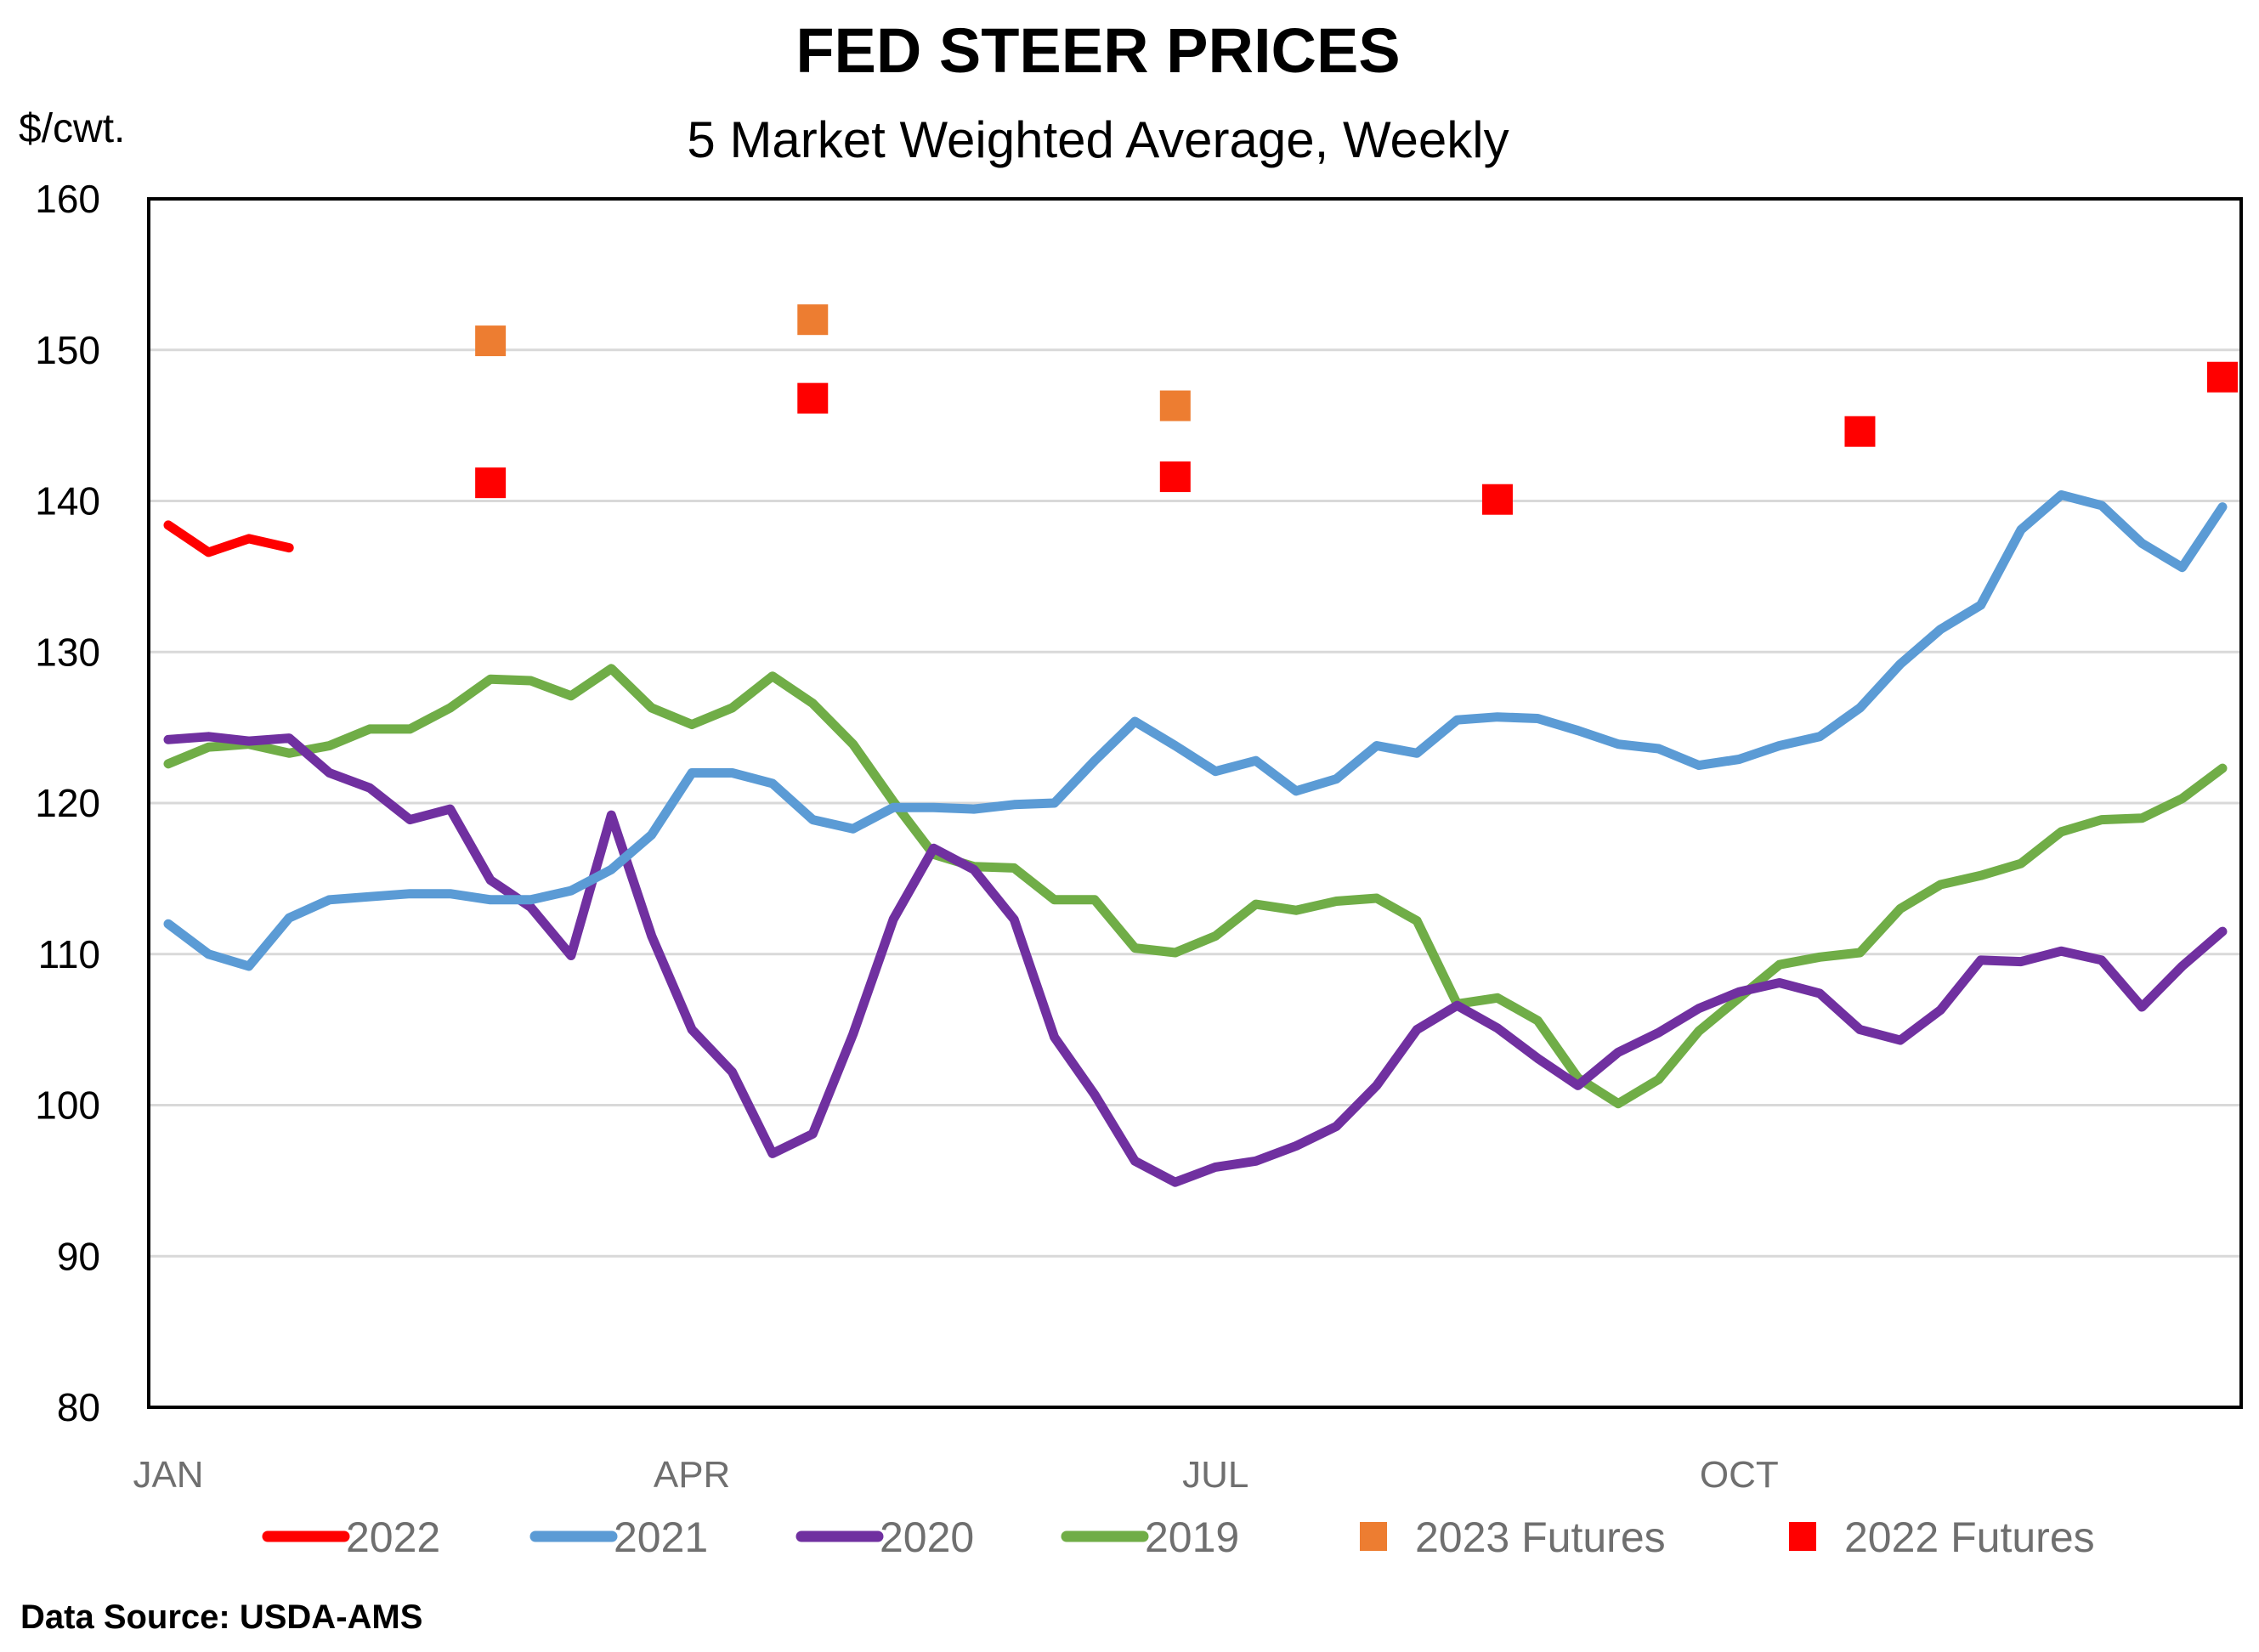  What do you see at coordinates (228, 538) in the screenshot?
I see `series-line-2022` at bounding box center [228, 538].